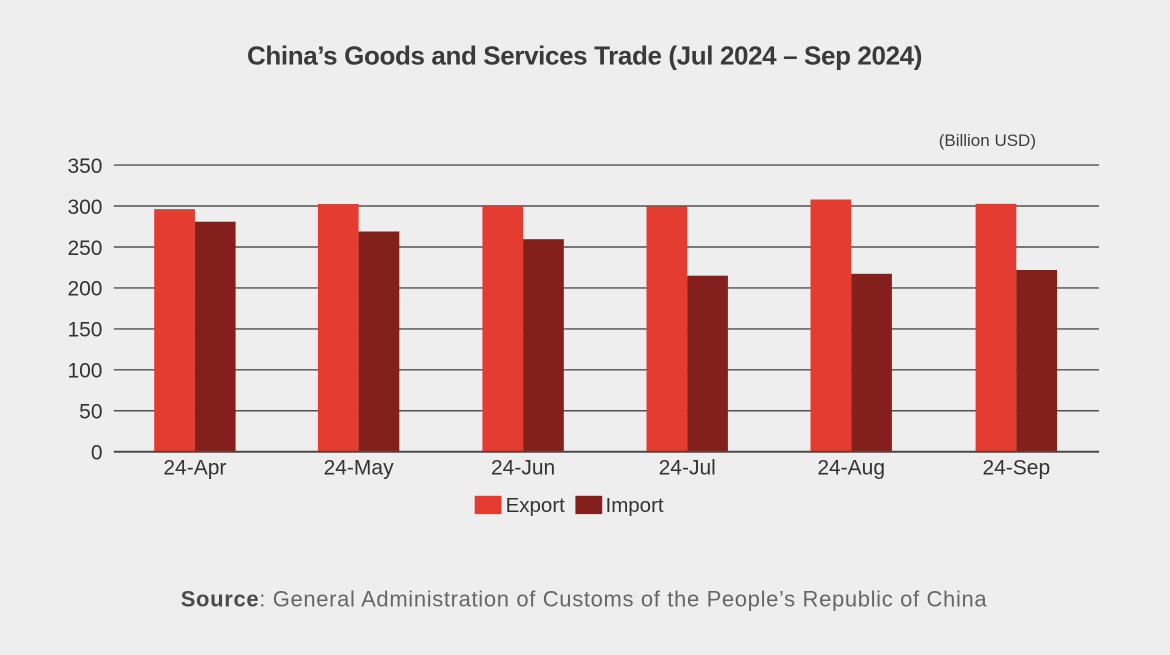  Describe the element at coordinates (84, 166) in the screenshot. I see `svg-text: 350` at that location.